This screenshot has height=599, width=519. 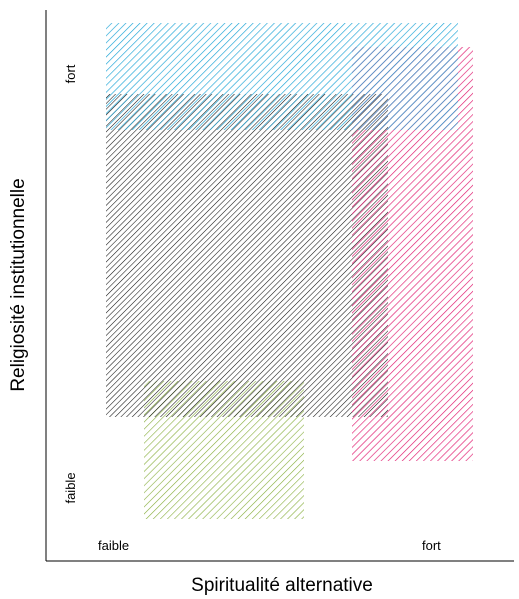 What do you see at coordinates (282, 76) in the screenshot?
I see `region-blue` at bounding box center [282, 76].